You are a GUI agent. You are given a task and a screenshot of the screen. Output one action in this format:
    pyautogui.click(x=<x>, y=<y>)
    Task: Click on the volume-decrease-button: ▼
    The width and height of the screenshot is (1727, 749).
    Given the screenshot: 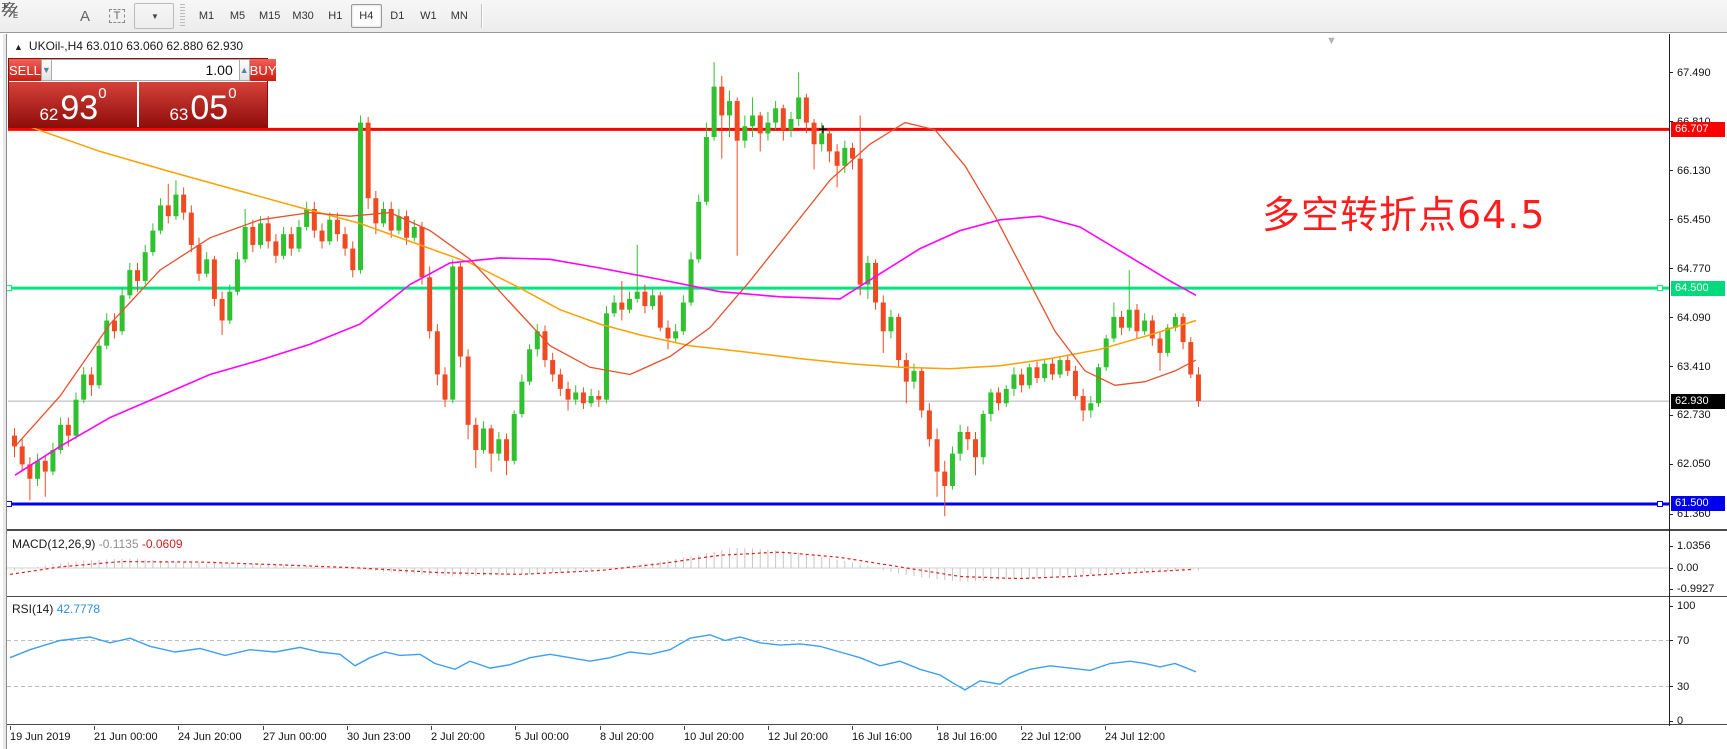 What is the action you would take?
    pyautogui.click(x=46, y=70)
    